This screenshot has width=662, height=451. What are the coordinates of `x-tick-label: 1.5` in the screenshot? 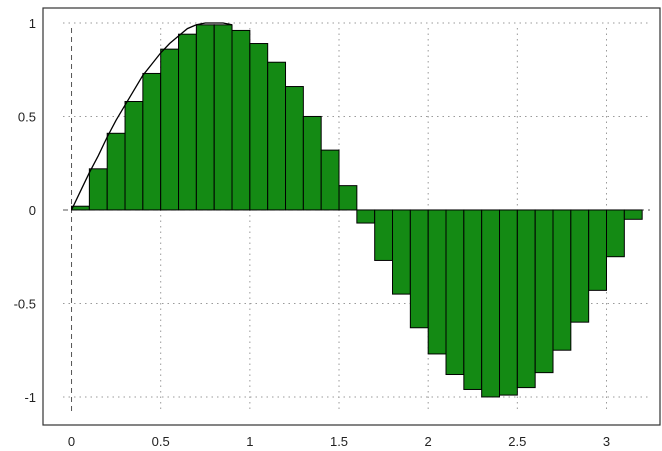 It's located at (339, 441).